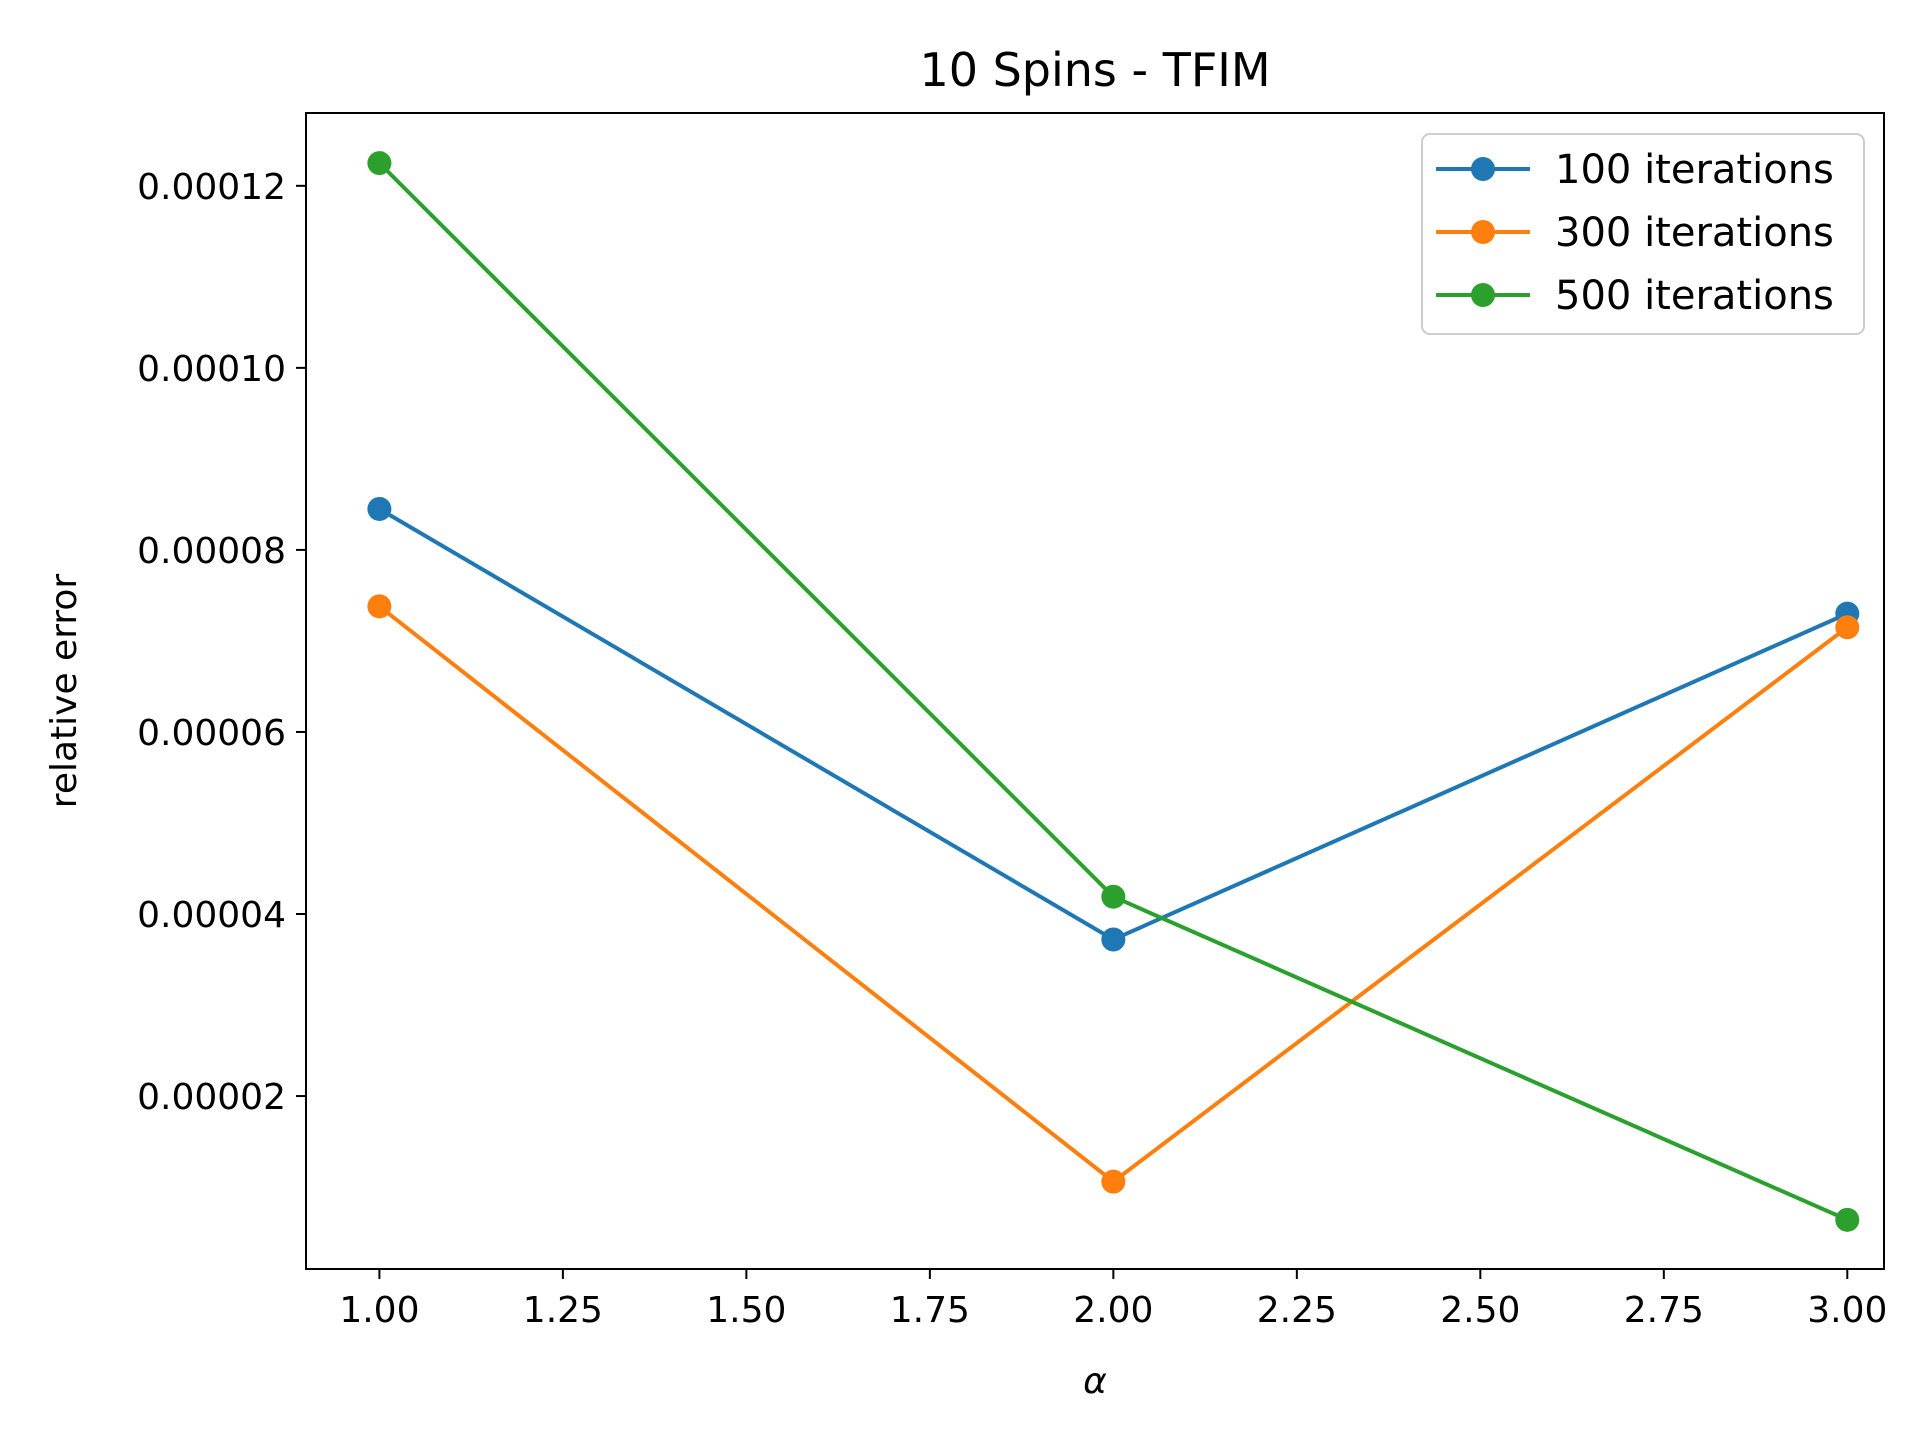 This screenshot has height=1440, width=1920. Describe the element at coordinates (211, 1097) in the screenshot. I see `y-tick-label: 0.00002` at that location.